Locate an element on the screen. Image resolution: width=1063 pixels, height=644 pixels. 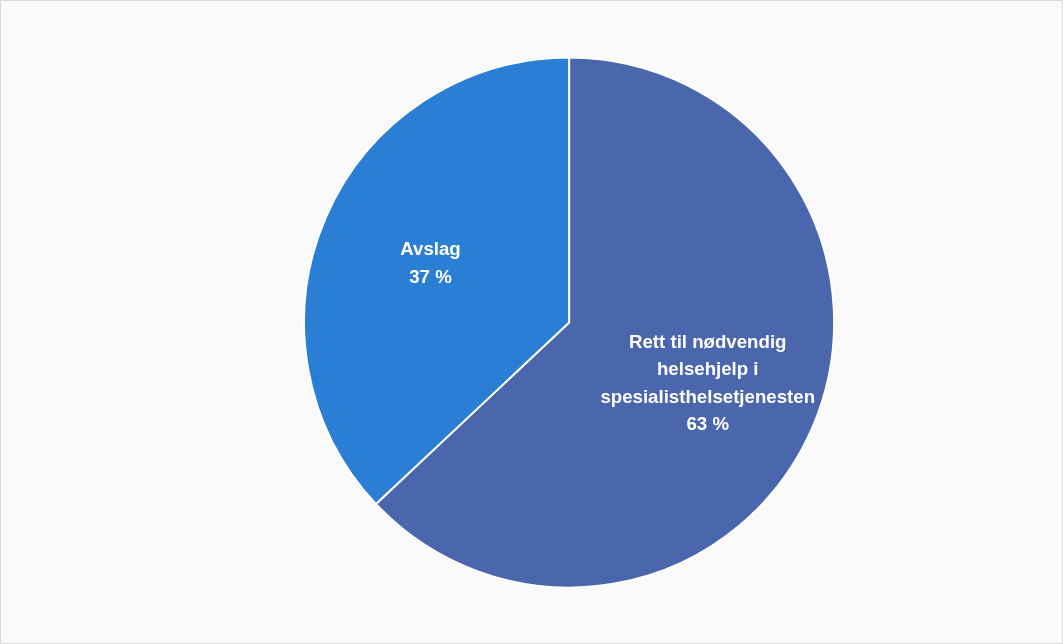
data-label: 63 % is located at coordinates (708, 423).